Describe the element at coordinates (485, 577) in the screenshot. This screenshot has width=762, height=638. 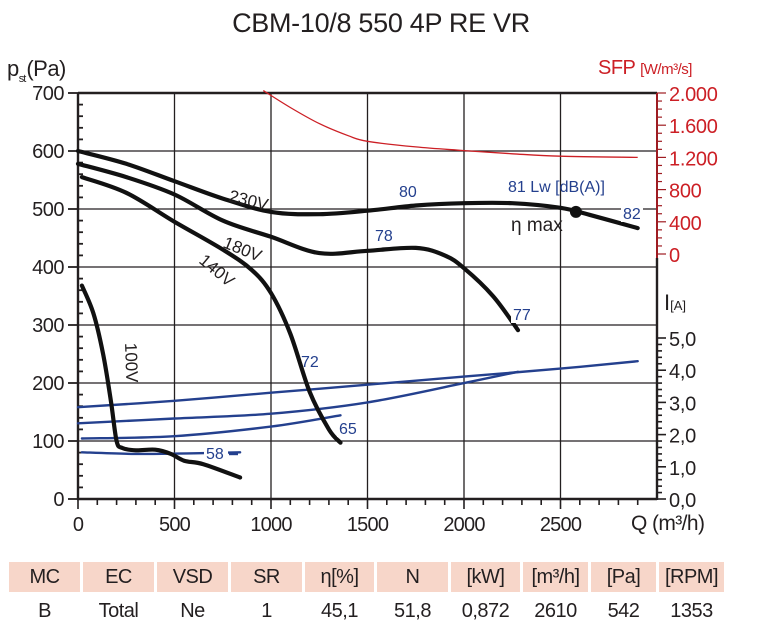
I see `header-kw: [kW]` at that location.